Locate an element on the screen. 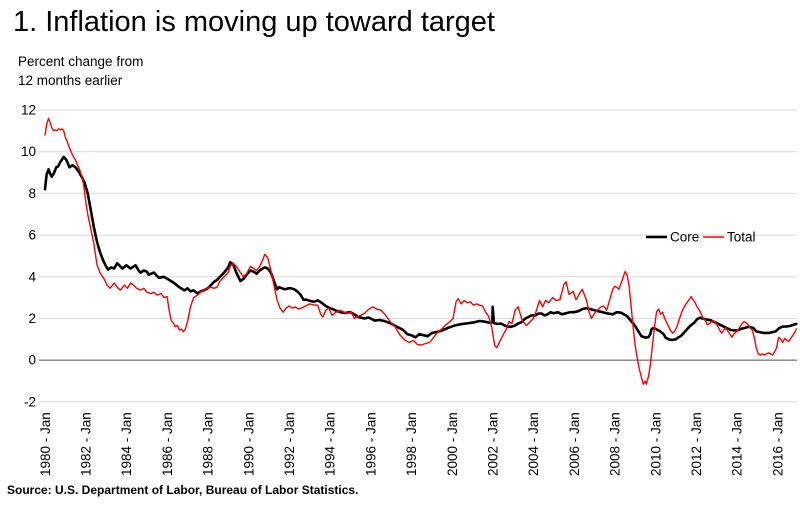 Image resolution: width=800 pixels, height=505 pixels. x-tick-label: 1980 - Jan is located at coordinates (45, 444).